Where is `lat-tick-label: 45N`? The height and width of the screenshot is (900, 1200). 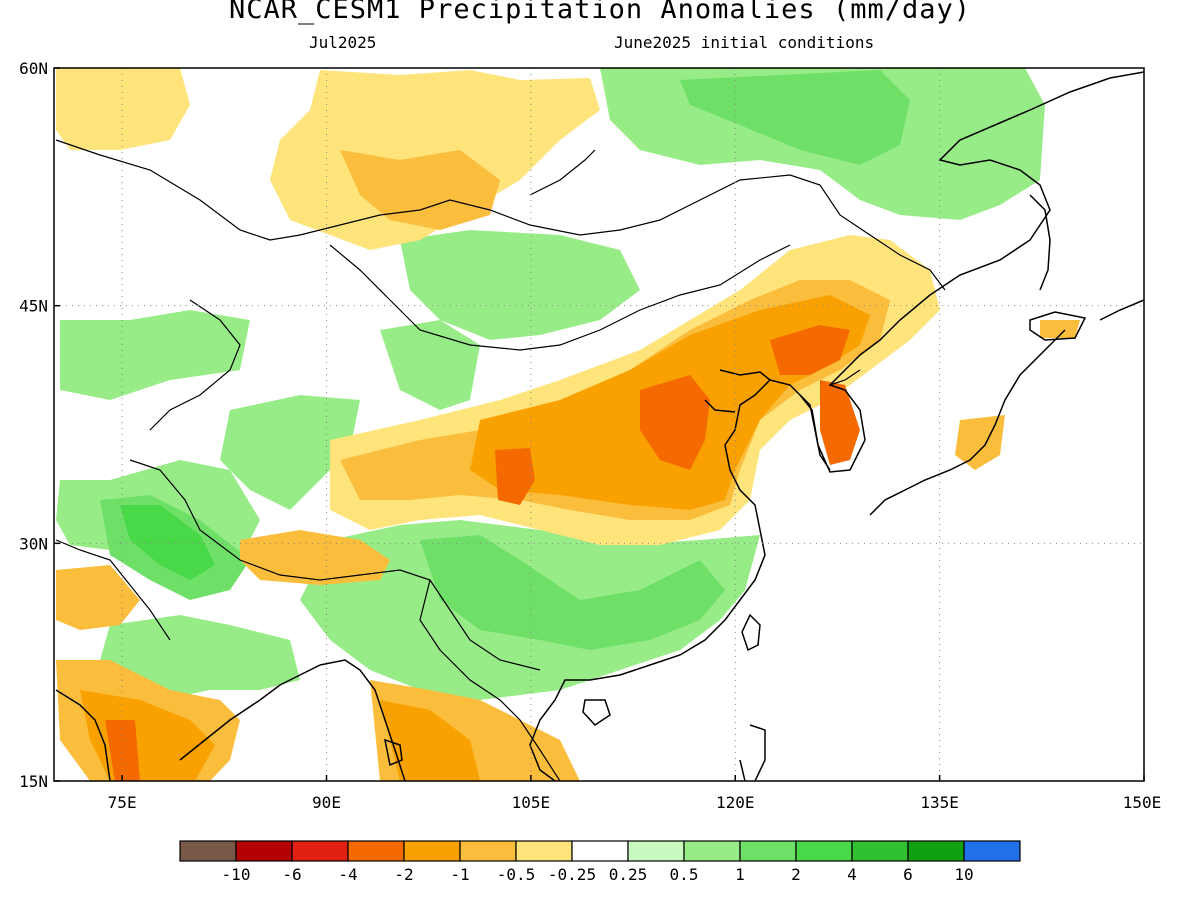 lat-tick-label: 45N is located at coordinates (33, 306).